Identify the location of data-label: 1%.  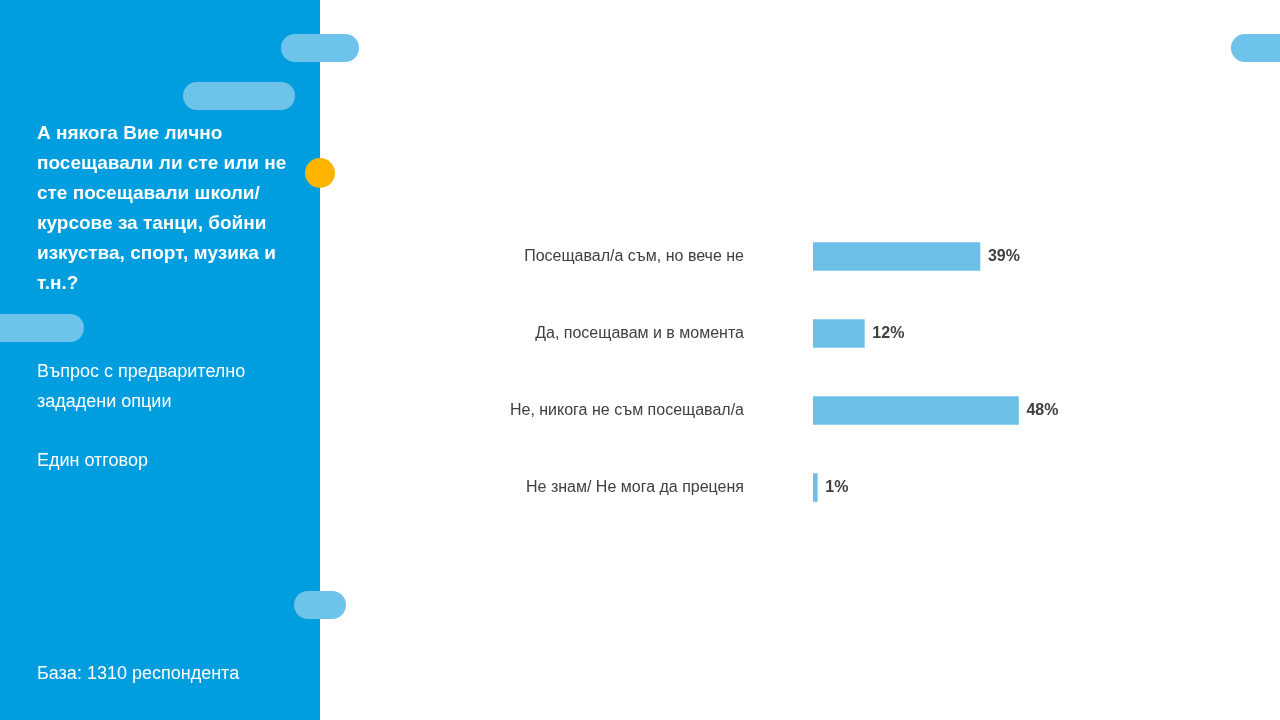
(837, 486).